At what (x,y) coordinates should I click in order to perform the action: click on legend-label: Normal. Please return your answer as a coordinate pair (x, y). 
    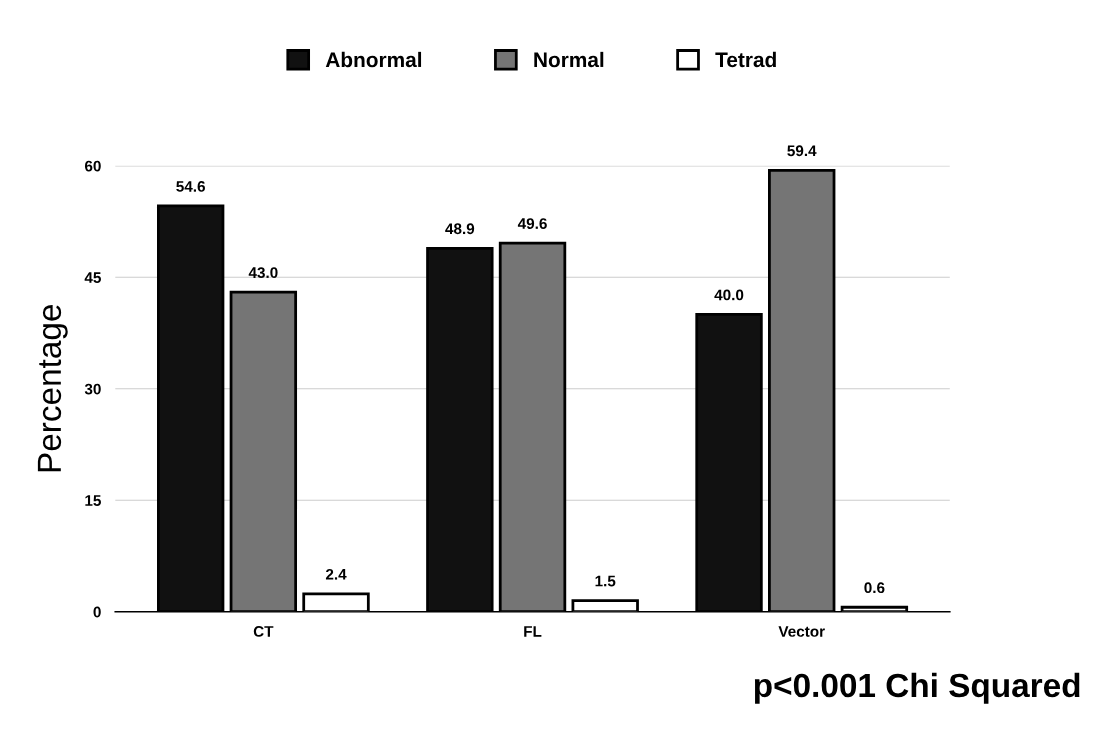
    Looking at the image, I should click on (569, 59).